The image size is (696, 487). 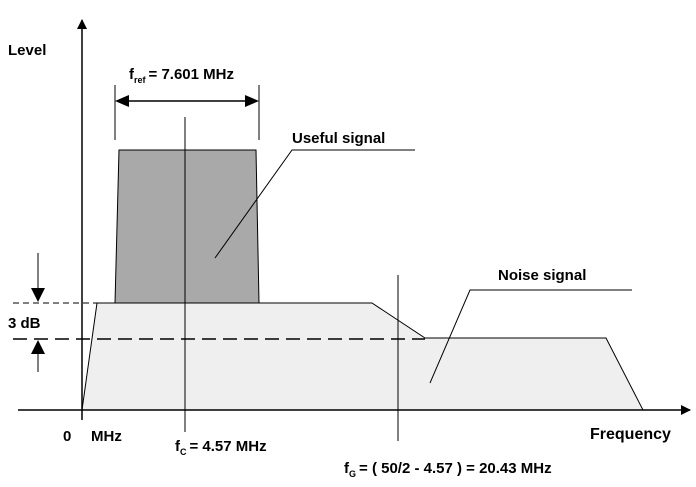 What do you see at coordinates (106, 436) in the screenshot?
I see `origin-unit-label: MHz` at bounding box center [106, 436].